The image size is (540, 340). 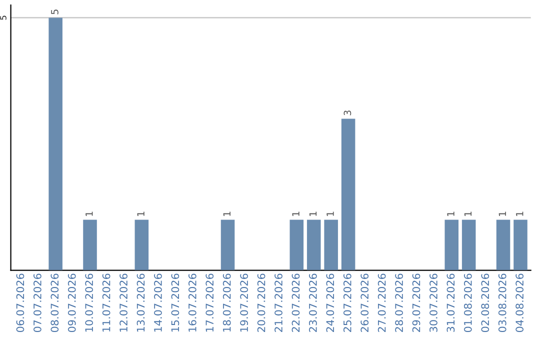 What do you see at coordinates (37, 303) in the screenshot?
I see `x-tick-label: 07.07.2026` at bounding box center [37, 303].